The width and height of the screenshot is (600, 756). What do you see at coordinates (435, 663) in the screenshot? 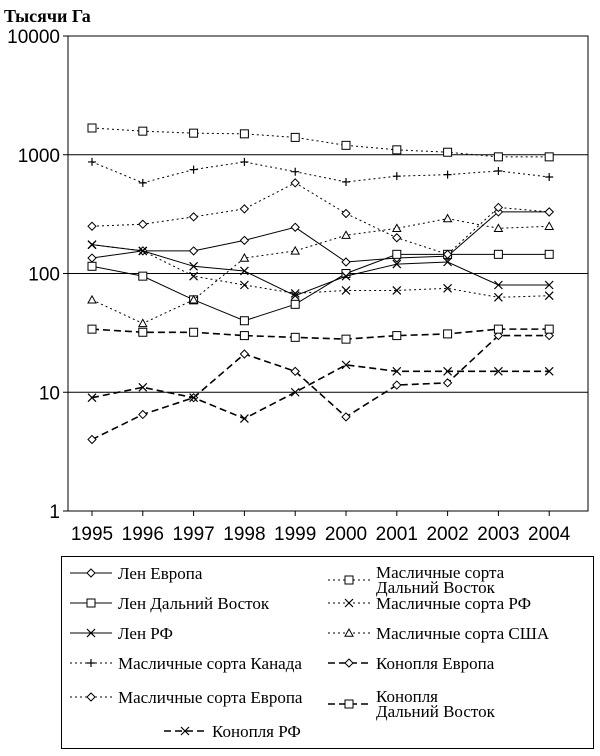
I see `legend-label: Конопля Европа` at bounding box center [435, 663].